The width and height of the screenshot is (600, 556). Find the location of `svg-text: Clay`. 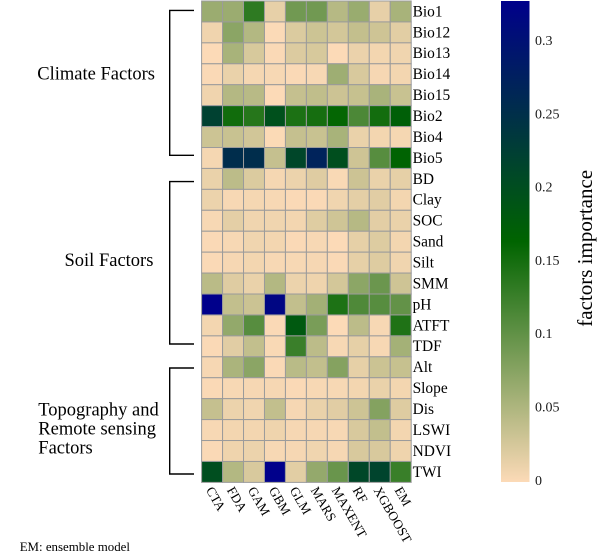

svg-text: Clay is located at coordinates (427, 200).